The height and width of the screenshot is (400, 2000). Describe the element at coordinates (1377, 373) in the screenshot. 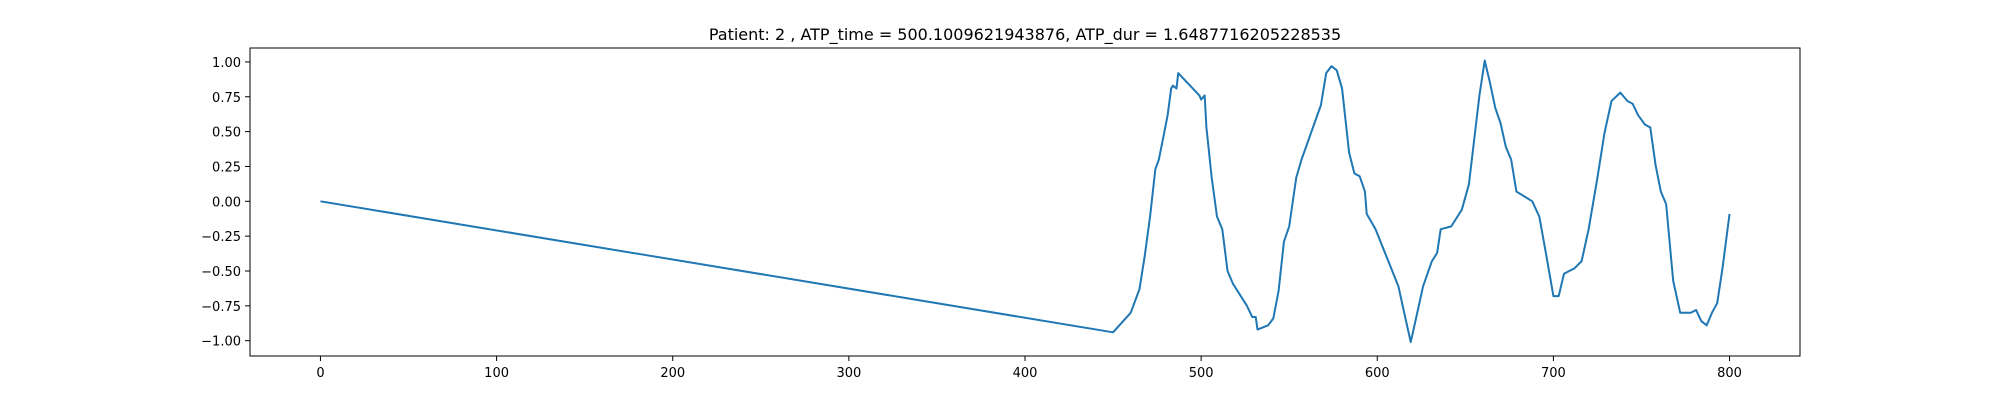

I see `x-tick-label: 600` at that location.